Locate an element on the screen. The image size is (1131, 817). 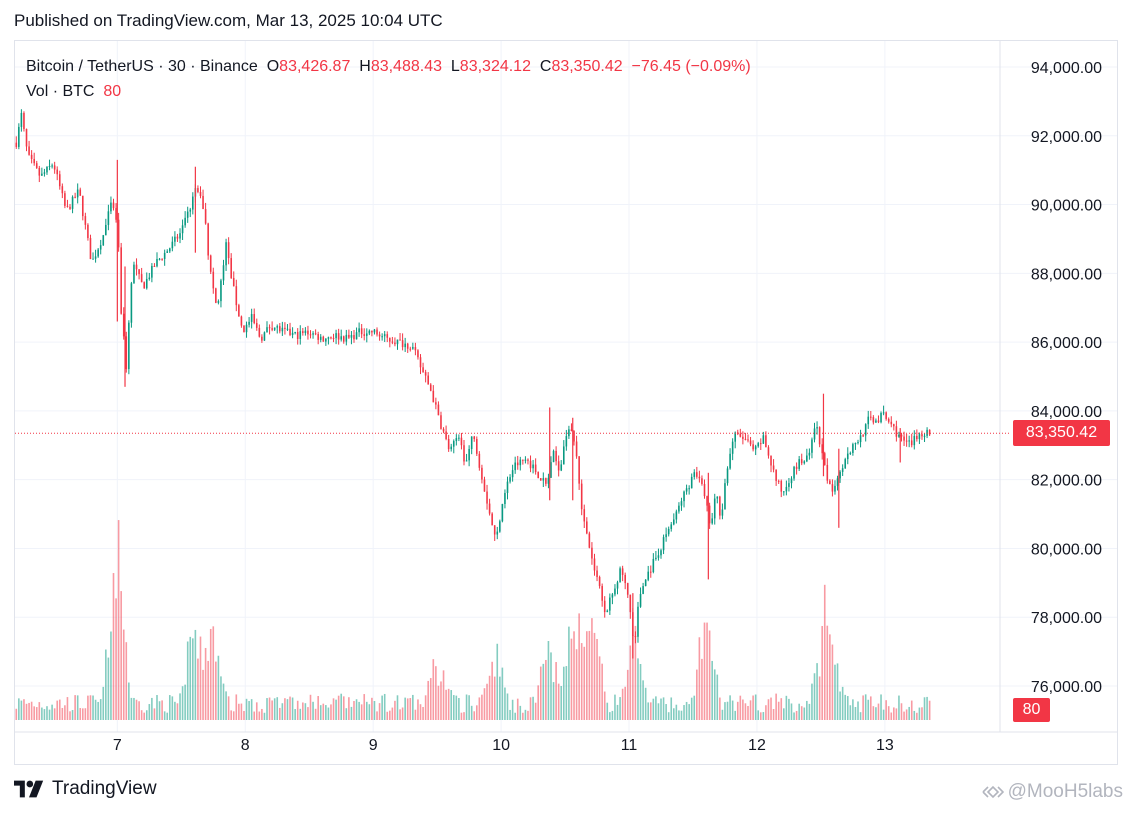
tradingview-brand: TradingView is located at coordinates (85, 789).